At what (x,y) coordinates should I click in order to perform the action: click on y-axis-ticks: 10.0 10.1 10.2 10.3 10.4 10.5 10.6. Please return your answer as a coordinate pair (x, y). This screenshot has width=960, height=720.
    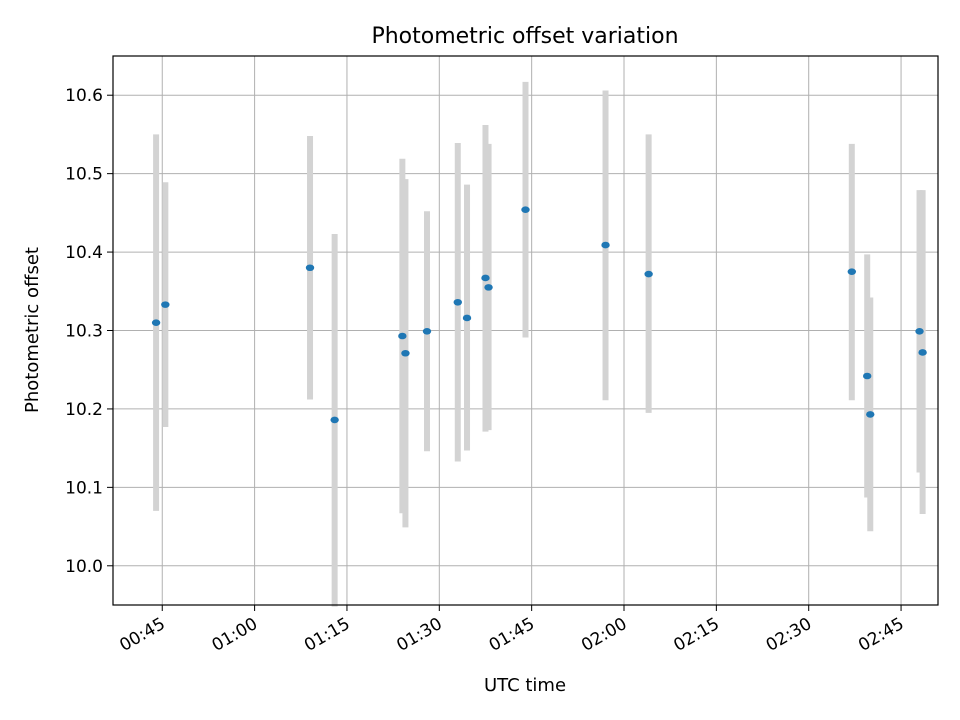
    Looking at the image, I should click on (89, 331).